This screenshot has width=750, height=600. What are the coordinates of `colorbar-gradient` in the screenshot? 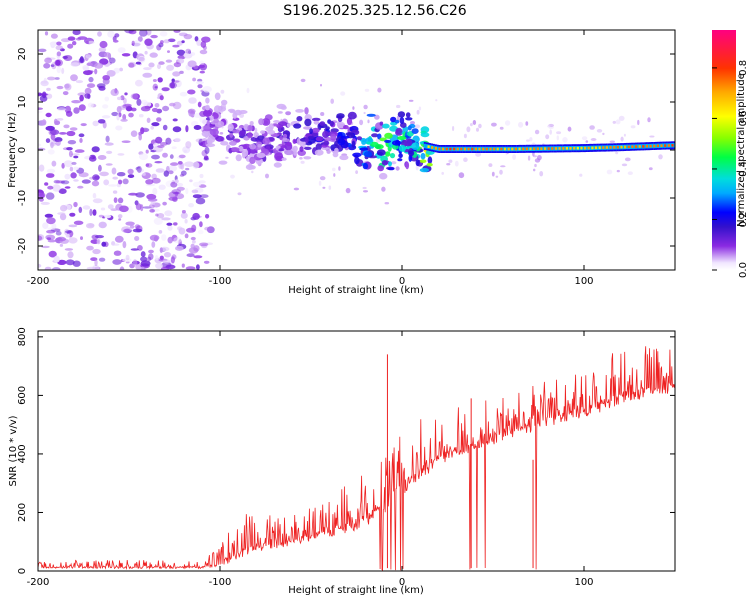 It's located at (724, 150).